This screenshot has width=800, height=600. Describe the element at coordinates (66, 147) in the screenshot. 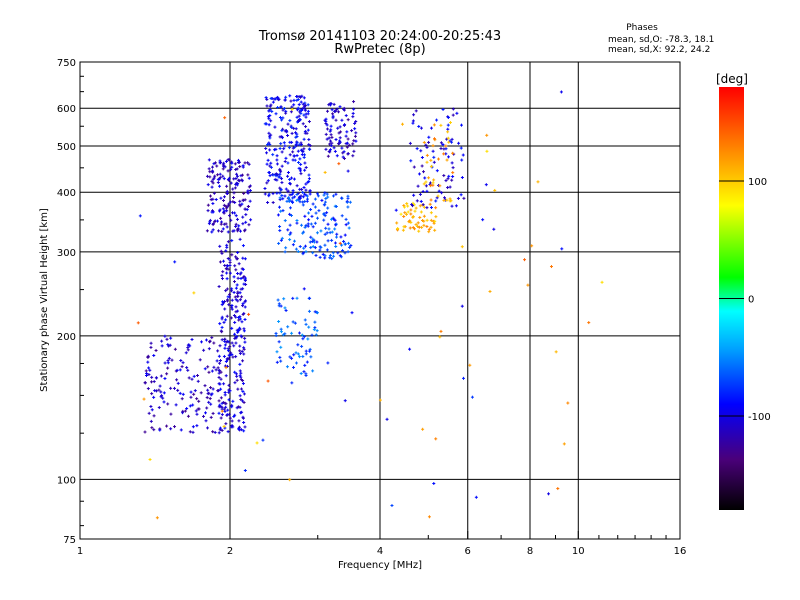

I see `y-tick-label: 500` at that location.